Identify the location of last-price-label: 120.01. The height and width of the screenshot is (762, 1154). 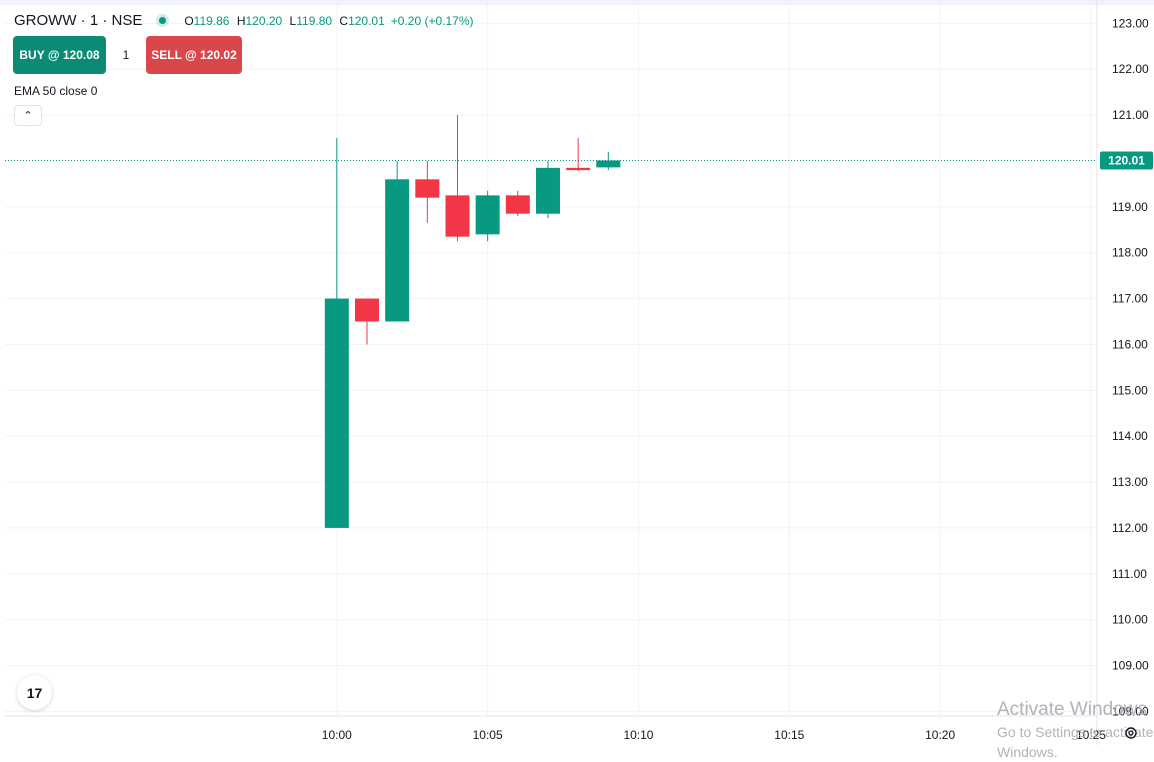
(1126, 161).